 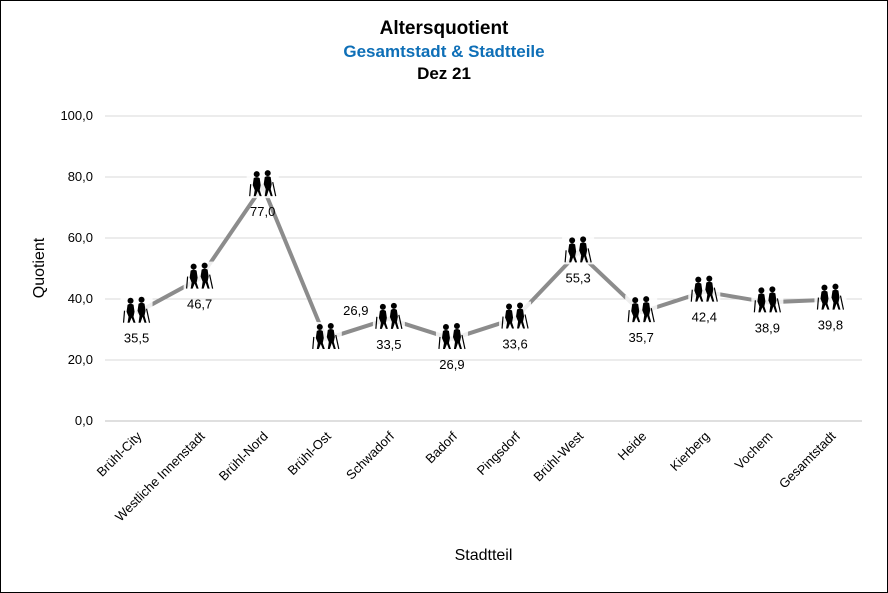 What do you see at coordinates (641, 337) in the screenshot?
I see `data-label: 35,7` at bounding box center [641, 337].